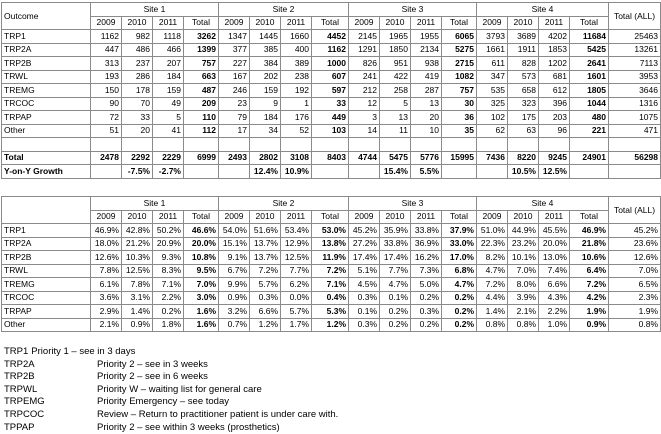 The height and width of the screenshot is (434, 661). Describe the element at coordinates (137, 63) in the screenshot. I see `cell: 237` at that location.